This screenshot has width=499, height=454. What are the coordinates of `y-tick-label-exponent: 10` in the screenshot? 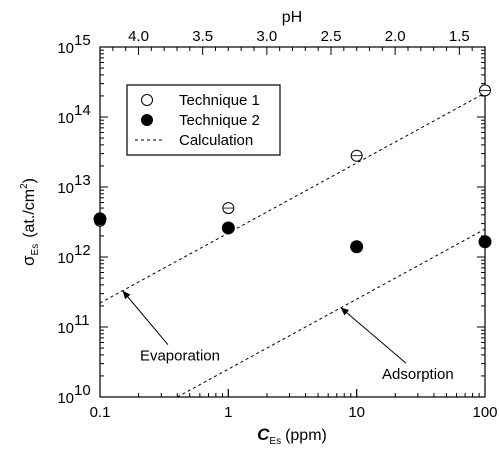 It's located at (82, 390).